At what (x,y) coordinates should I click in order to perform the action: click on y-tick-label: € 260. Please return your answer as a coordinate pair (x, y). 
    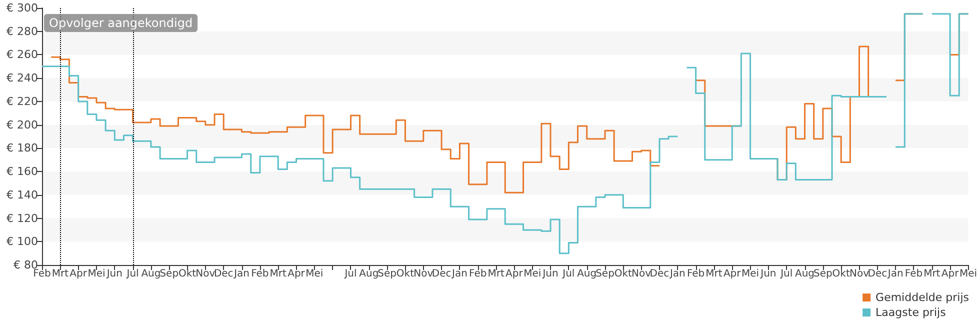
    Looking at the image, I should click on (22, 55).